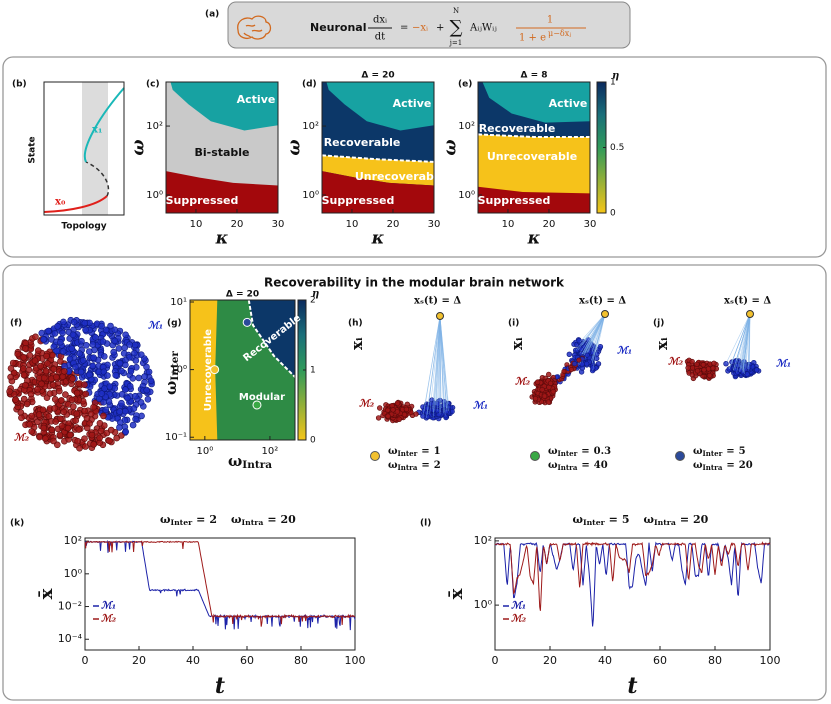  Describe the element at coordinates (400, 176) in the screenshot. I see `region-label: Unrecoverable` at that location.